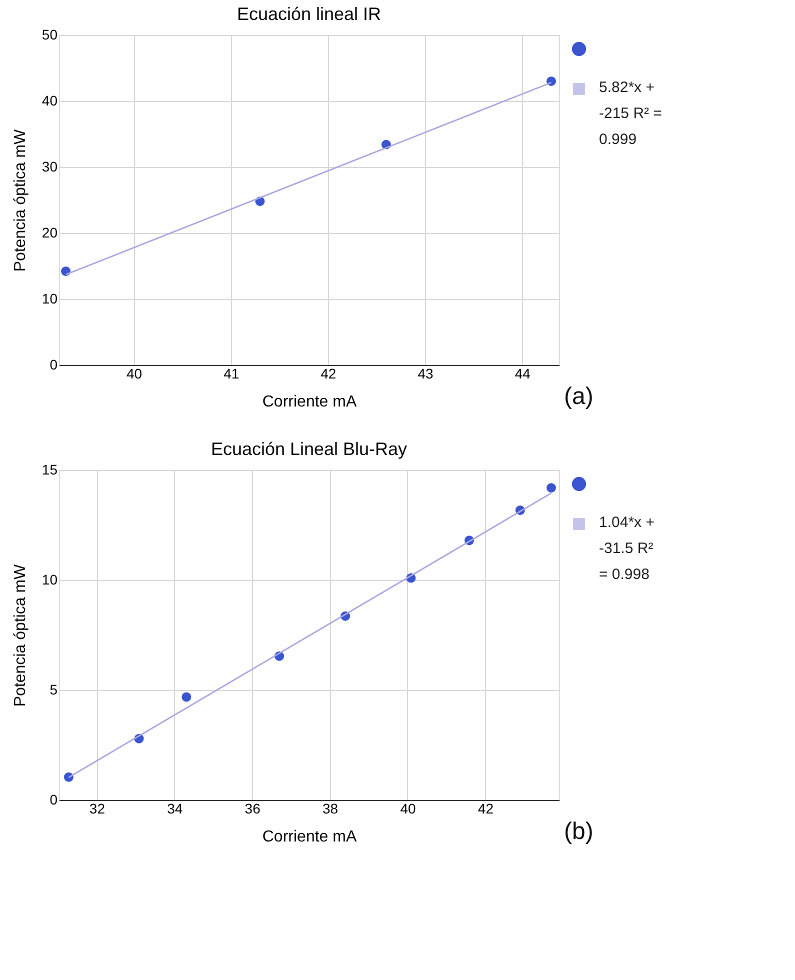  What do you see at coordinates (50, 166) in the screenshot?
I see `y-tick-label: 30` at bounding box center [50, 166].